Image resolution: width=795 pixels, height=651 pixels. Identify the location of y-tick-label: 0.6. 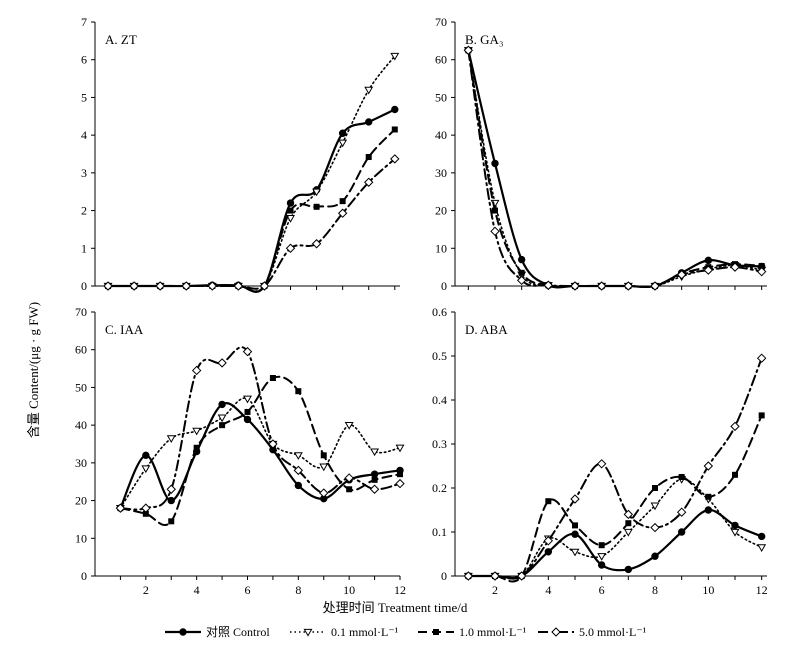
(439, 312).